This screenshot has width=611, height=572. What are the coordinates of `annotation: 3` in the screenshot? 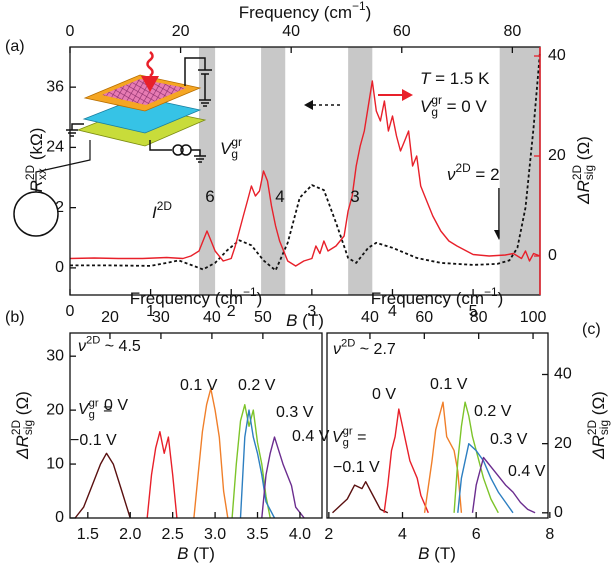 It's located at (354, 196).